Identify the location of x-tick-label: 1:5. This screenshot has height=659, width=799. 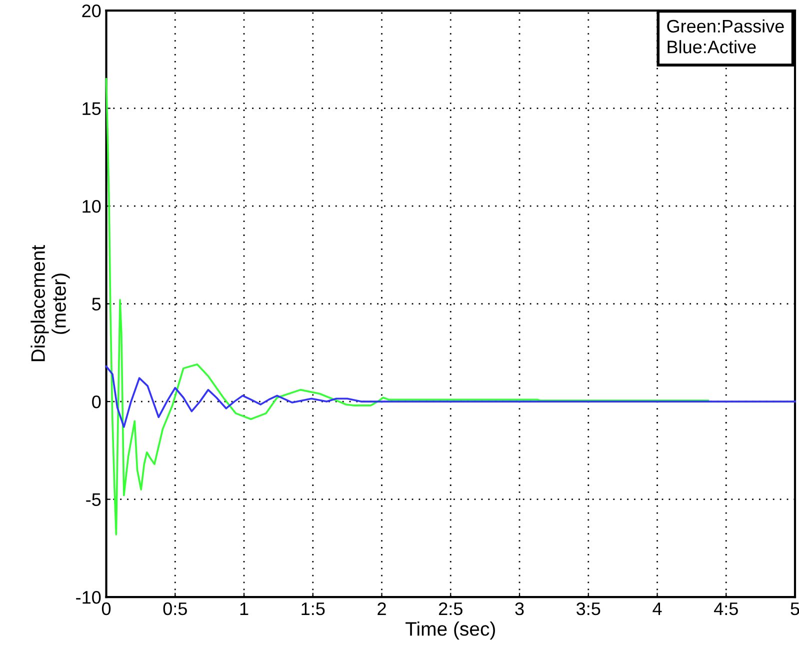
(313, 609).